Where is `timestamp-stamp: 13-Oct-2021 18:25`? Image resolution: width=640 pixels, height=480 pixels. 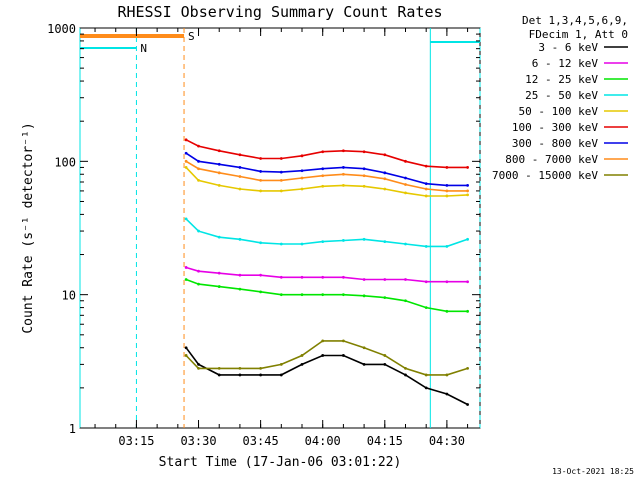 timestamp-stamp: 13-Oct-2021 18:25 is located at coordinates (593, 471).